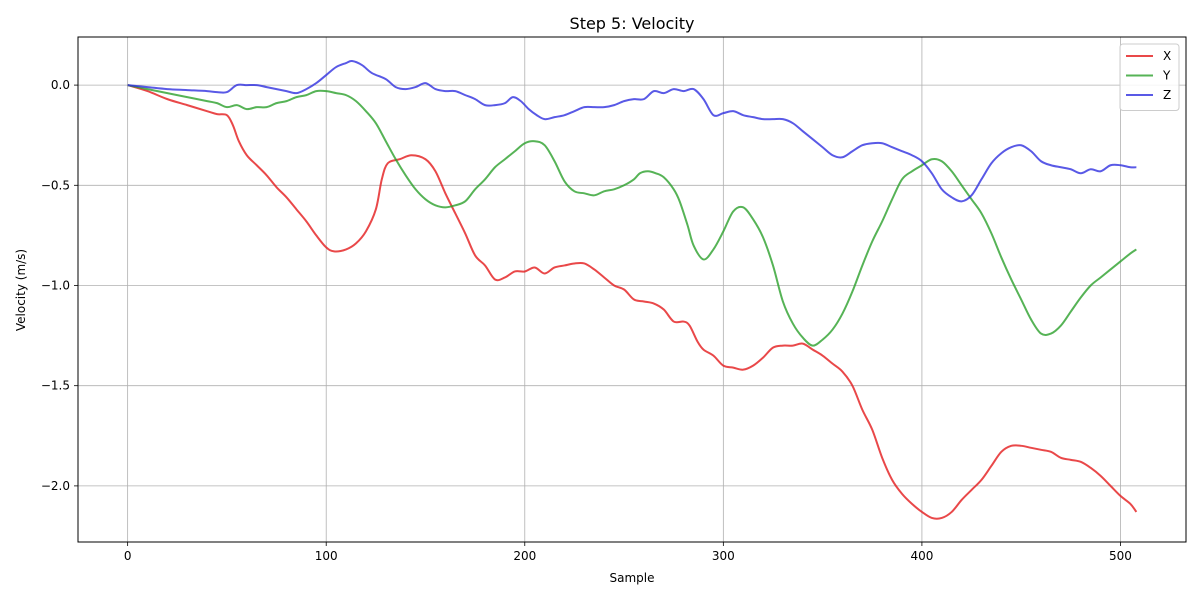 Image resolution: width=1200 pixels, height=604 pixels. What do you see at coordinates (21, 290) in the screenshot?
I see `y-axis-label: Velocity (m/s)` at bounding box center [21, 290].